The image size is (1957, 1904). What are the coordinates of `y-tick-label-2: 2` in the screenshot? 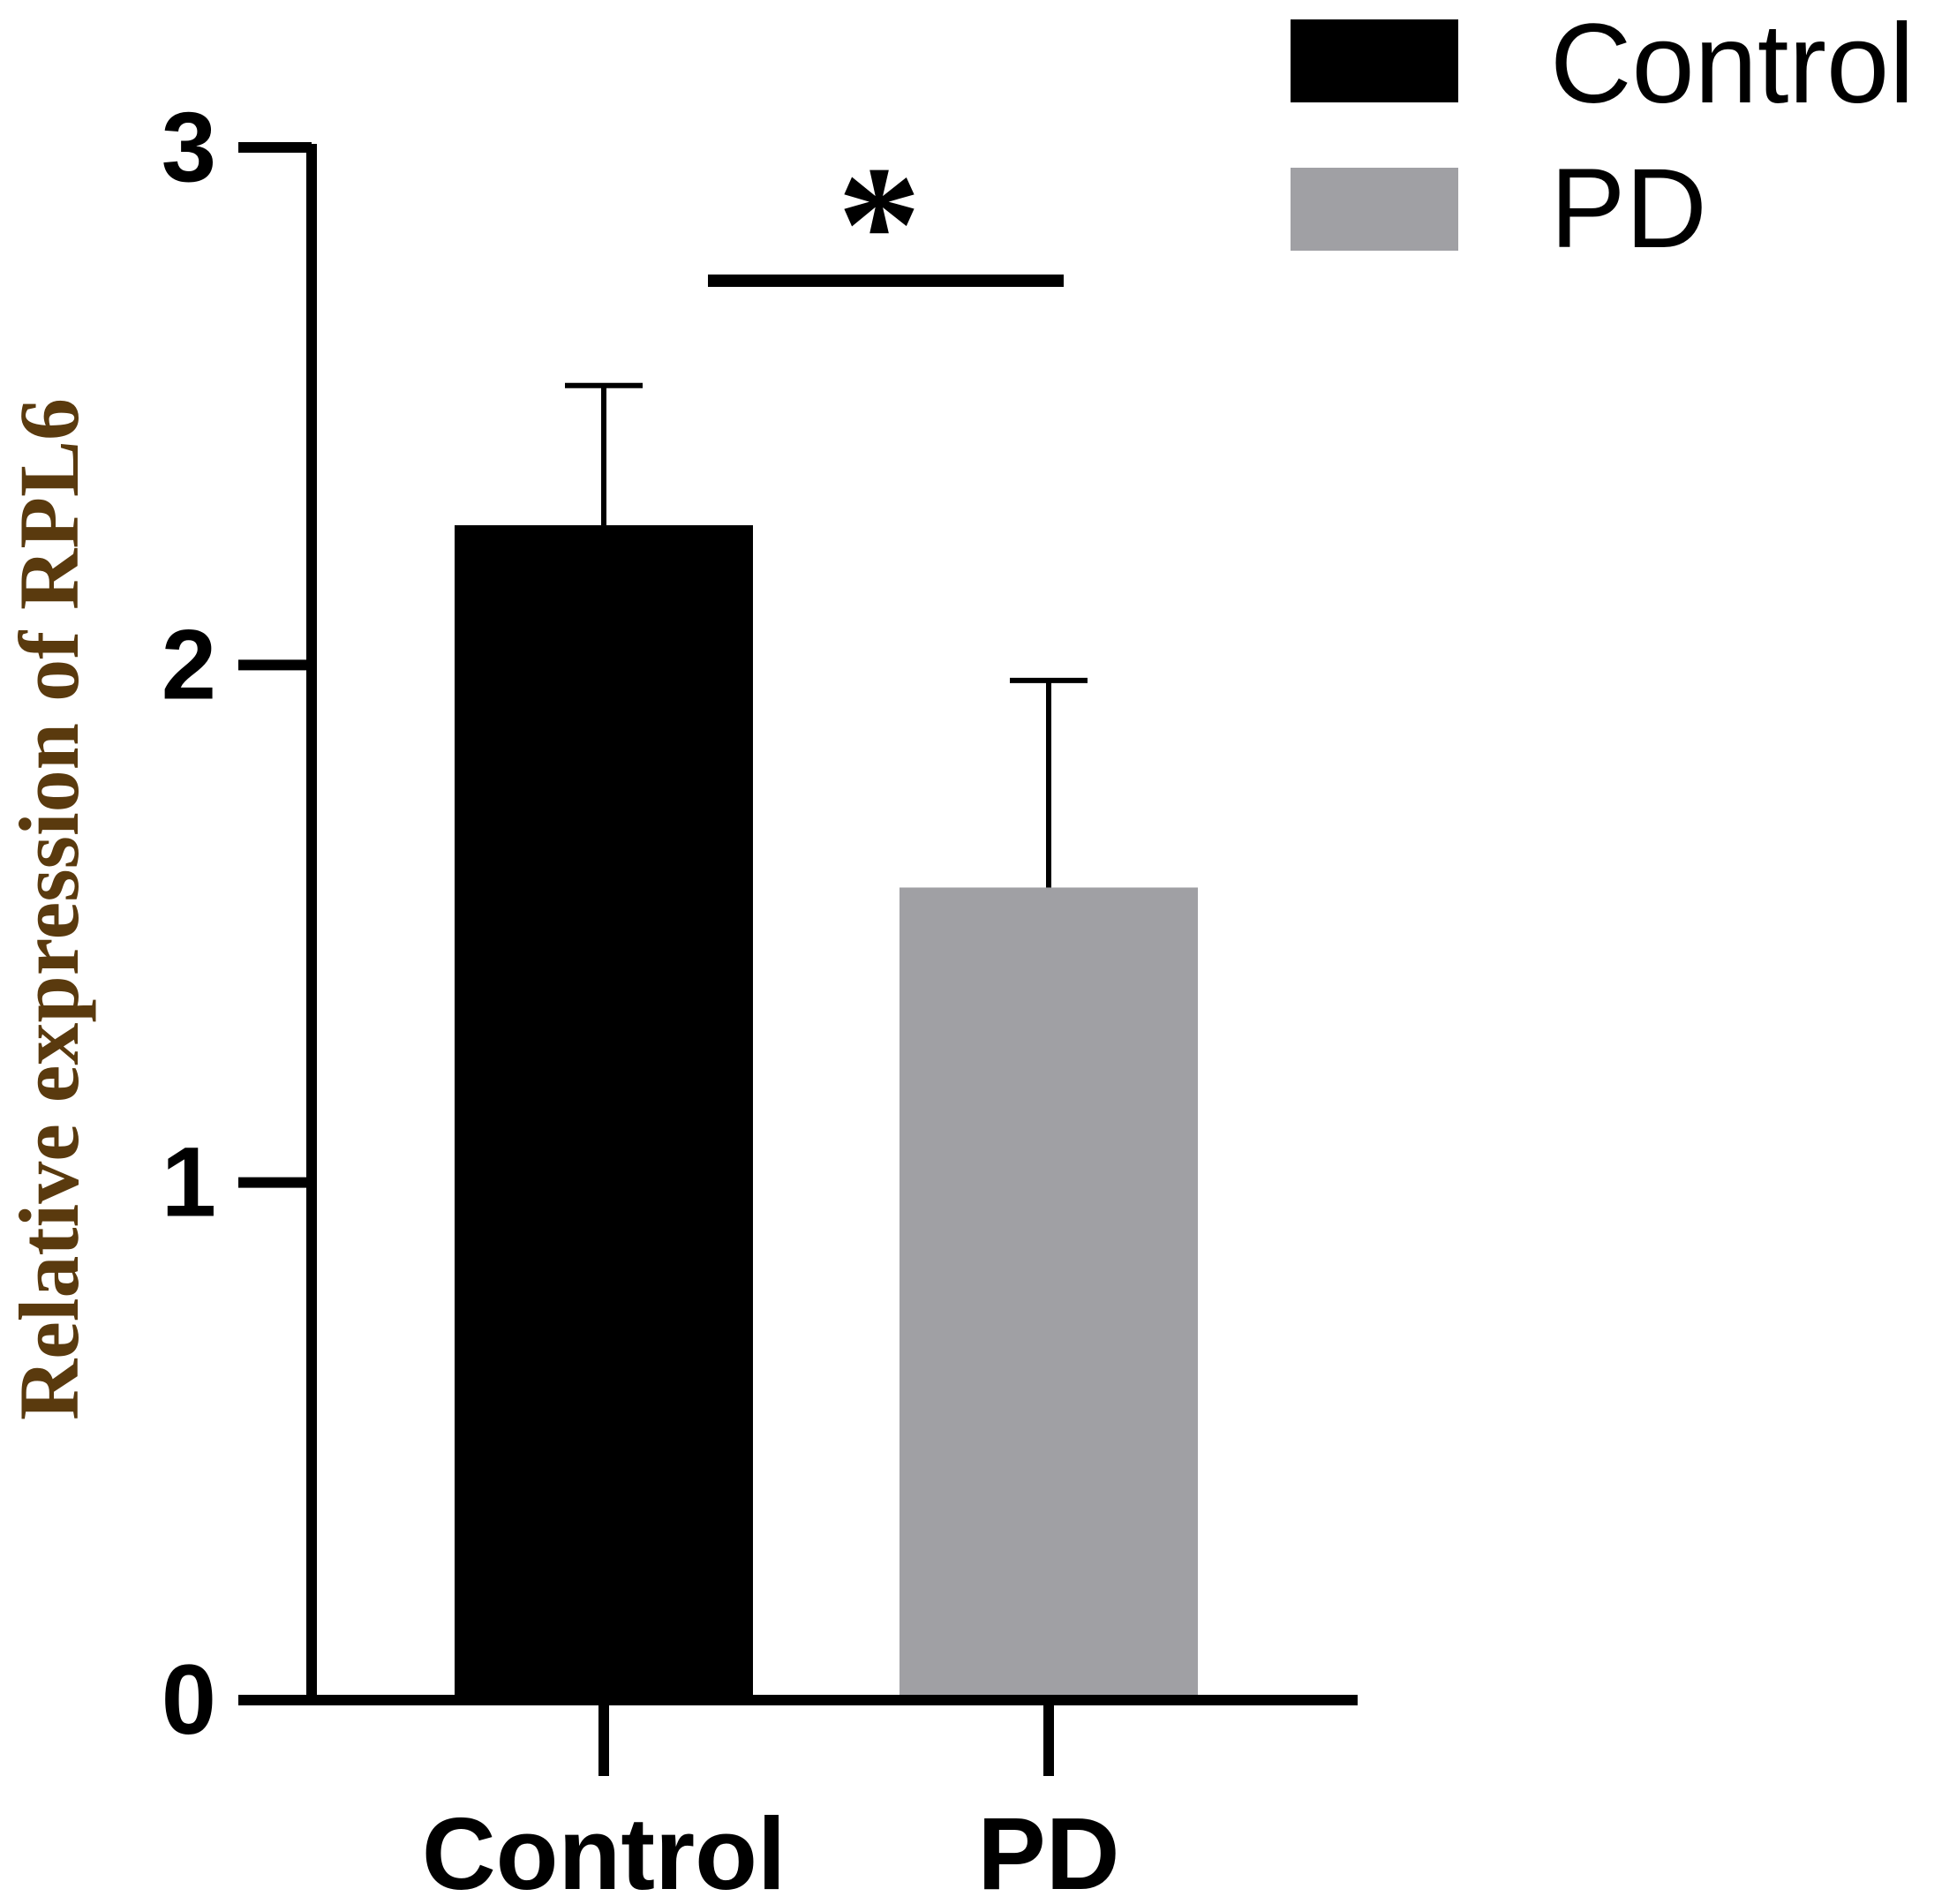 It's located at (189, 664).